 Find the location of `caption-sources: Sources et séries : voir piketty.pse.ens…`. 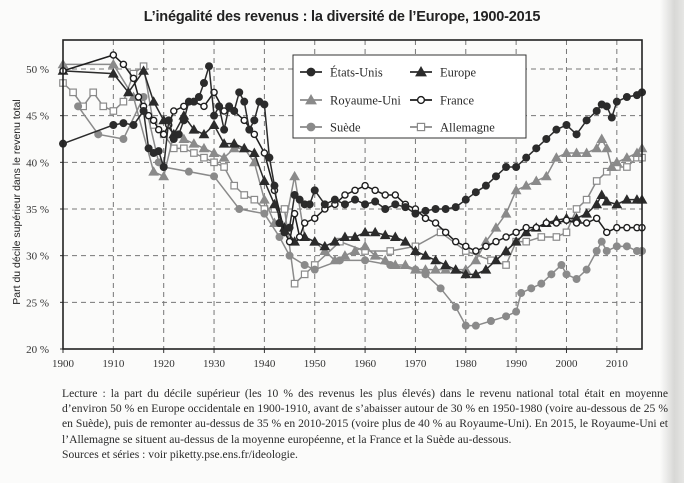

caption-sources: Sources et séries : voir piketty.pse.ens… is located at coordinates (180, 454).